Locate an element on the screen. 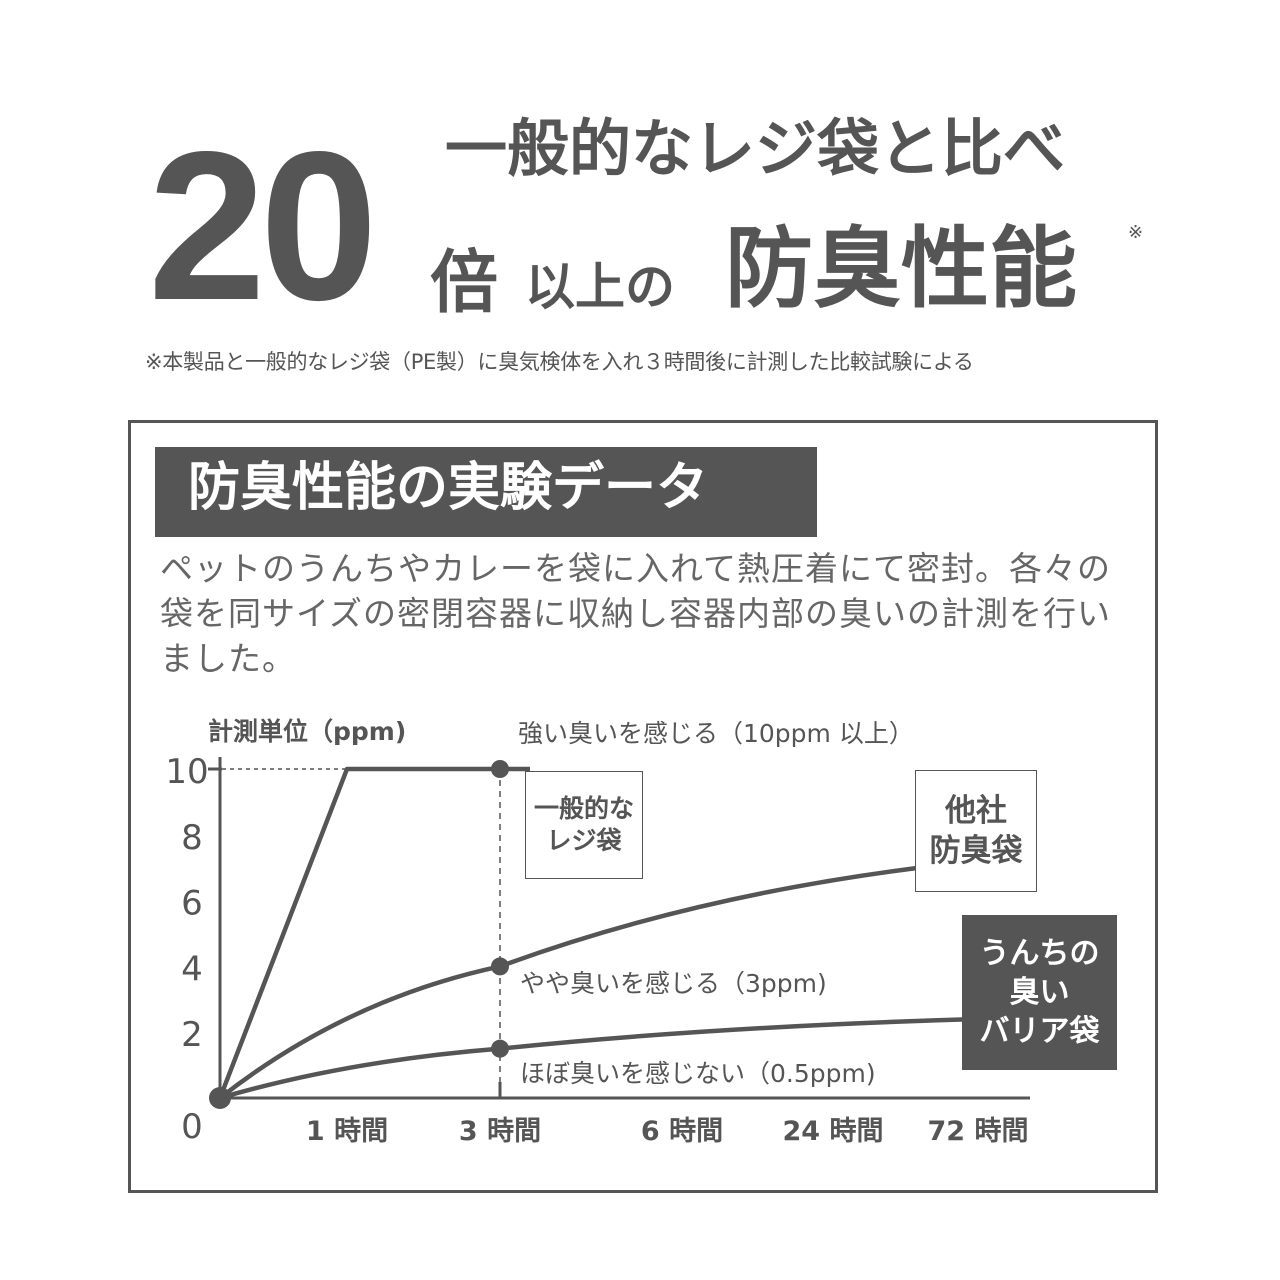  x-tick-label: 1 時間 is located at coordinates (347, 1131).